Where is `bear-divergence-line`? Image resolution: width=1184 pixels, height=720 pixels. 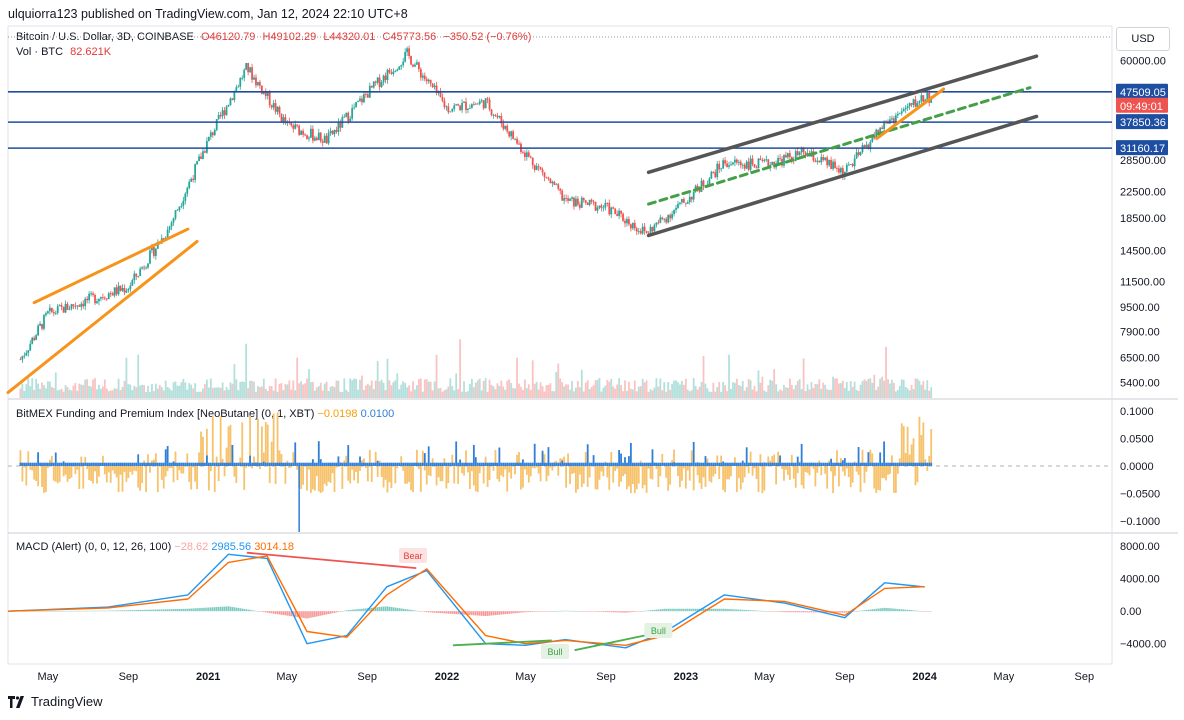
bear-divergence-line is located at coordinates (331, 560).